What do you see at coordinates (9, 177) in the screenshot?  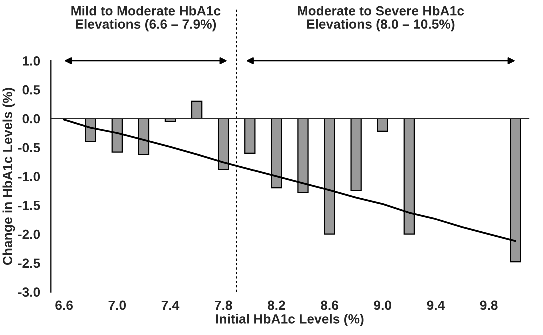 I see `y-axis-title: Change in HbA1c Levels (%)` at bounding box center [9, 177].